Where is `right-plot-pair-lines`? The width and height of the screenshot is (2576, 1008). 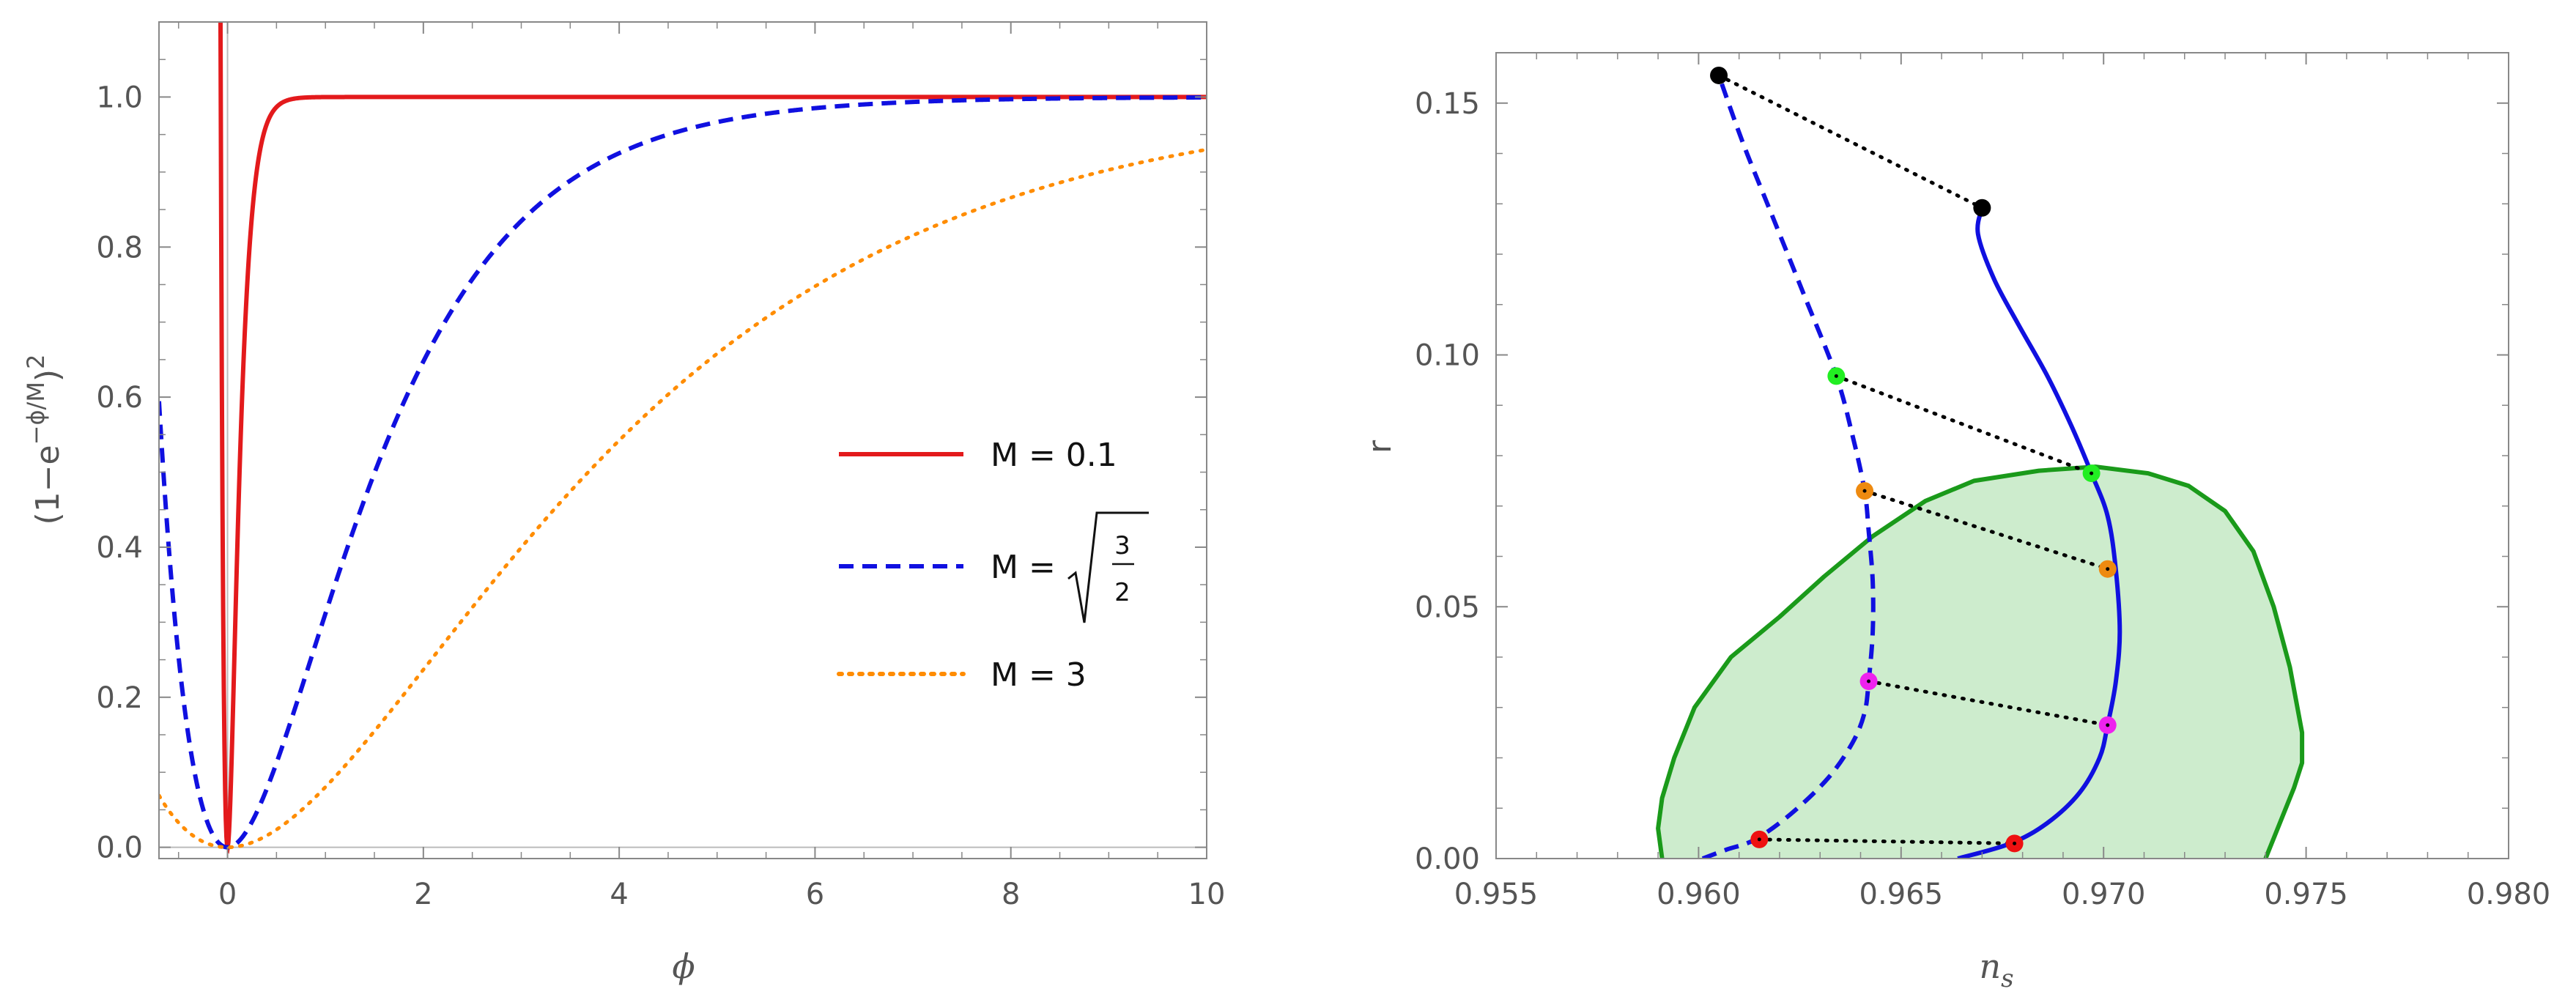
right-plot-pair-lines is located at coordinates (1913, 459).